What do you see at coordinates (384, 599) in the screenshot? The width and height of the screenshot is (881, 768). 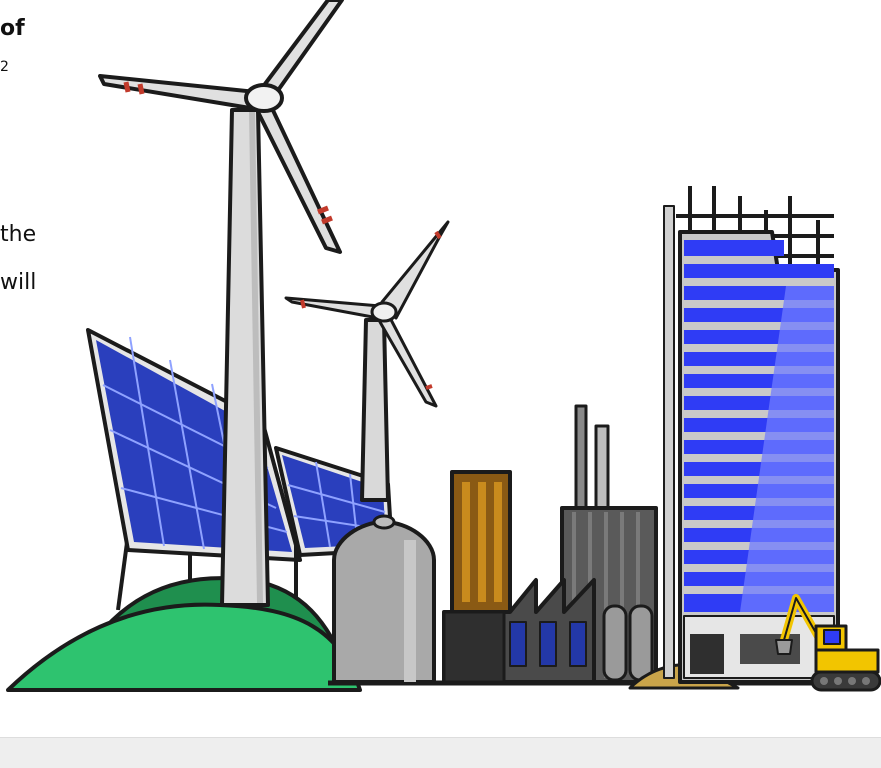 I see `storage-tank` at bounding box center [384, 599].